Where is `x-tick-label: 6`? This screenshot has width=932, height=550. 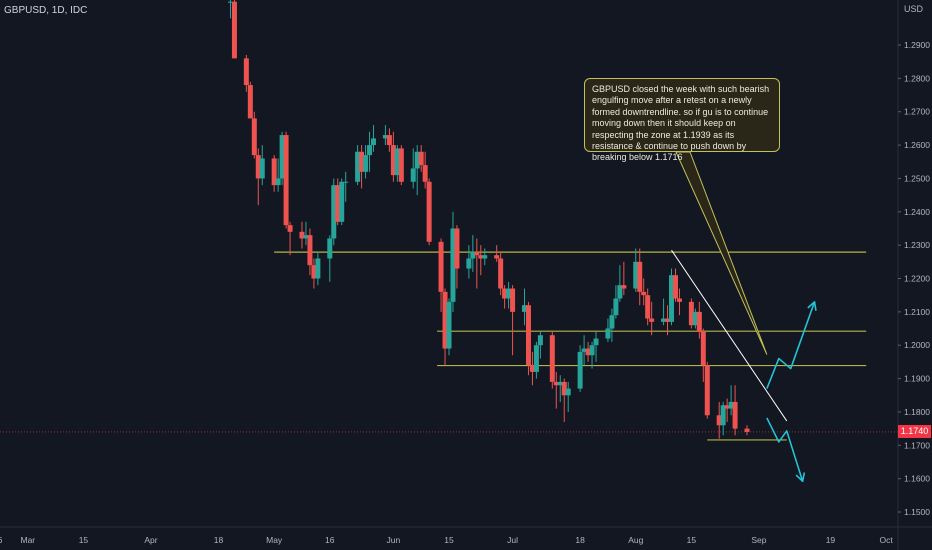 x-tick-label: 6 is located at coordinates (1, 540).